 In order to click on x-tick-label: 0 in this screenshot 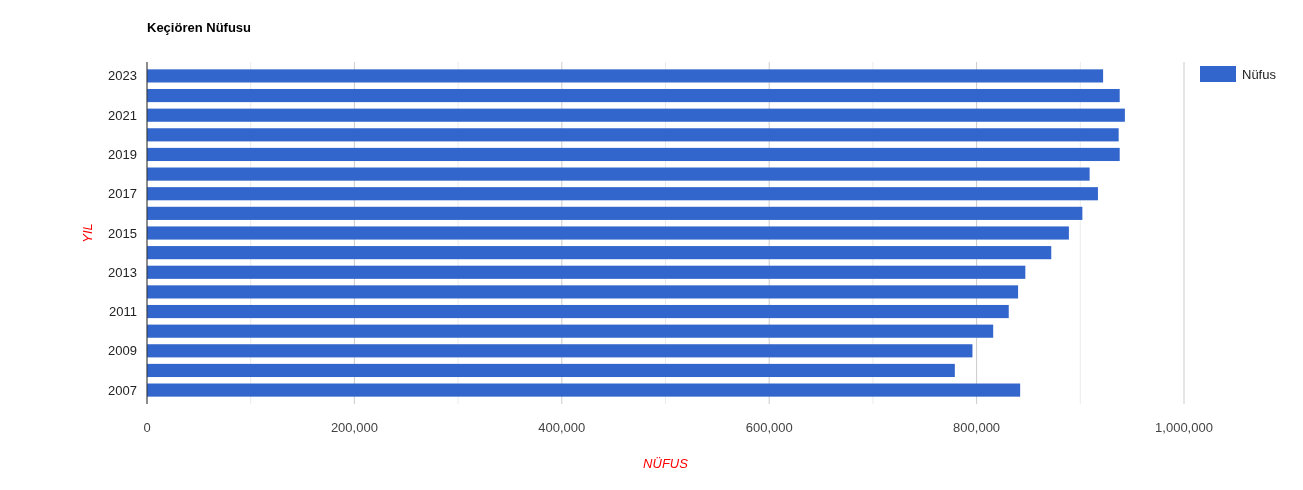, I will do `click(147, 427)`.